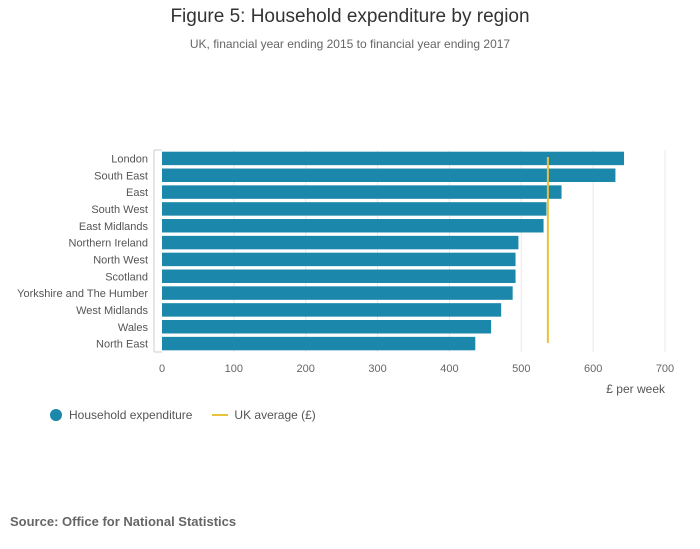 This screenshot has height=549, width=700. What do you see at coordinates (340, 242) in the screenshot?
I see `bar-northern-ireland` at bounding box center [340, 242].